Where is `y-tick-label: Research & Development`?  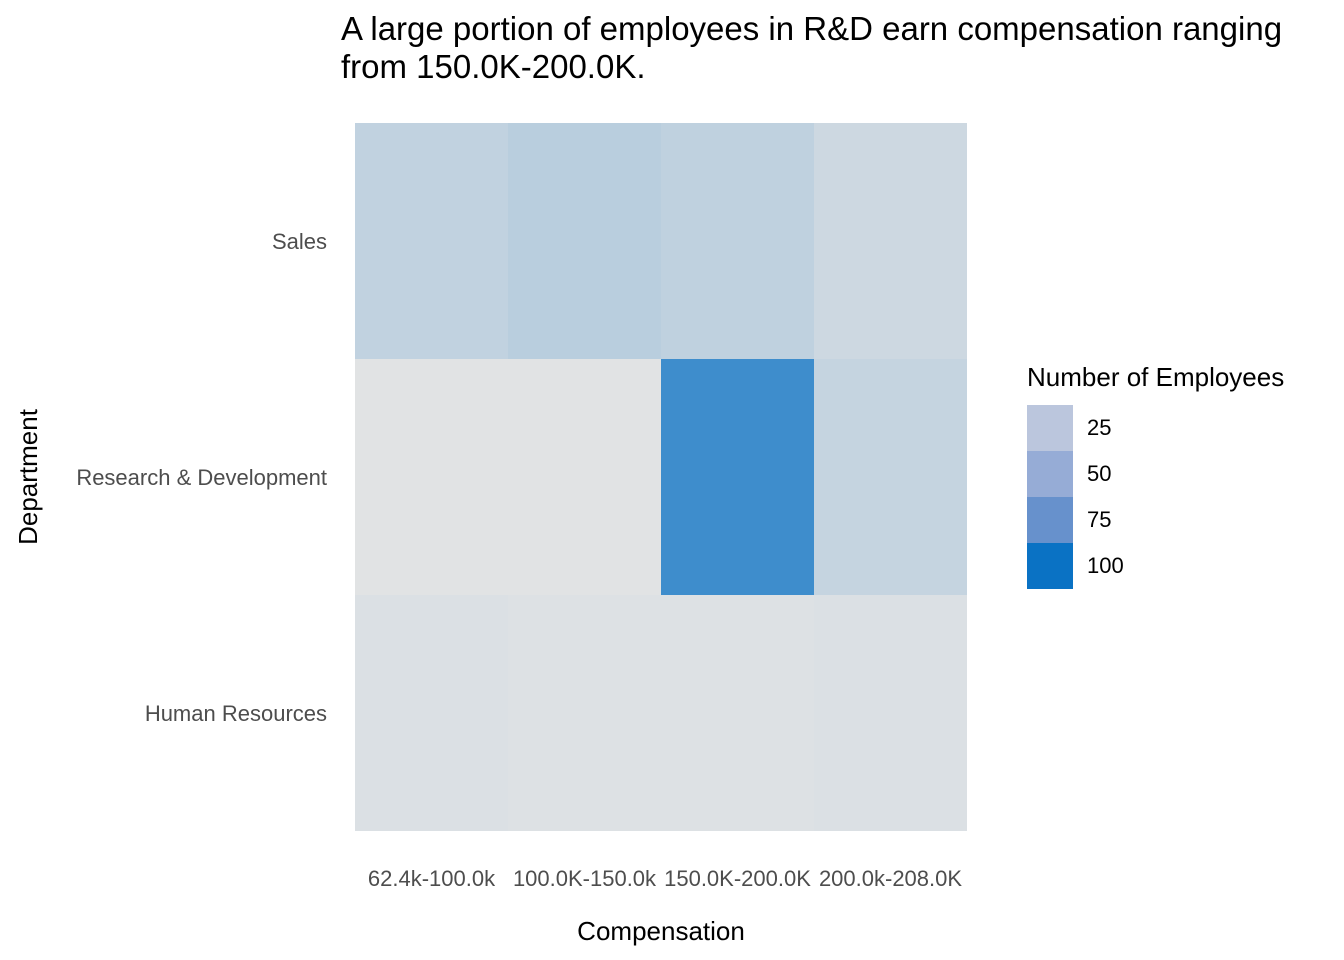
y-tick-label: Research & Development is located at coordinates (201, 477).